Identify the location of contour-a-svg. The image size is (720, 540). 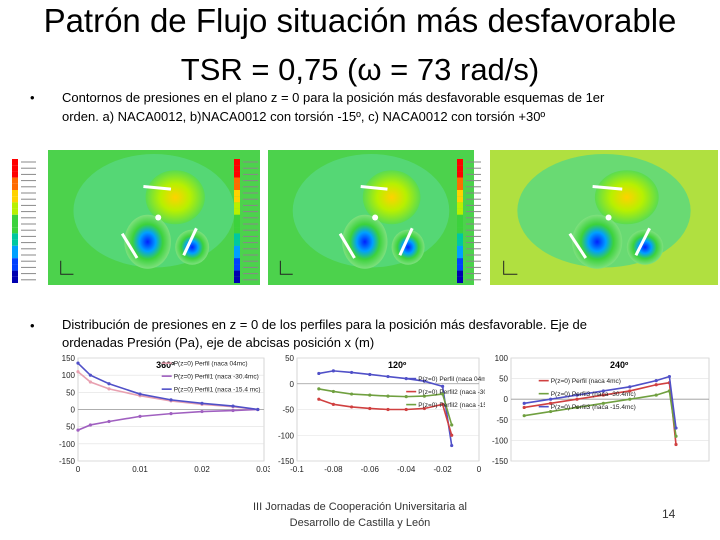
(154, 217).